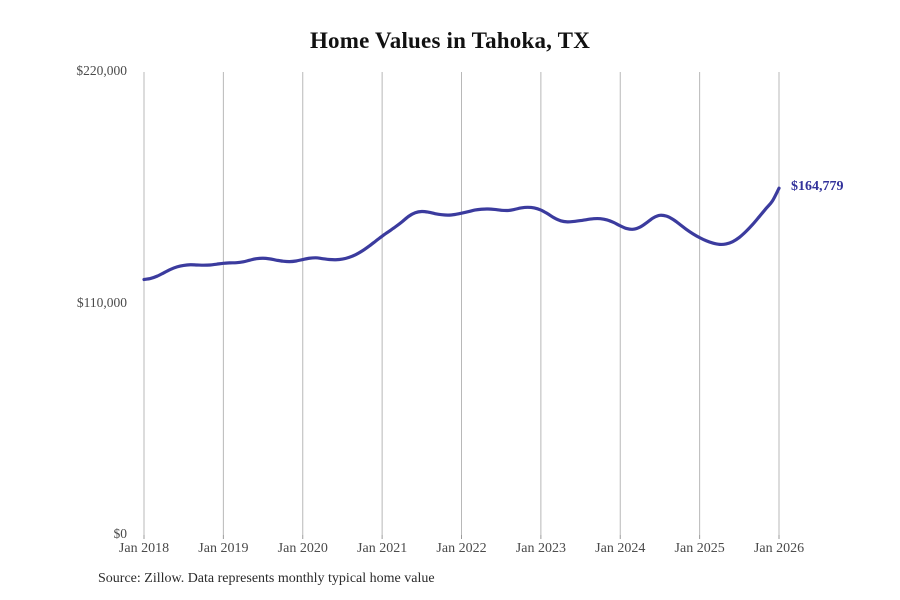  I want to click on home-value-line, so click(461, 234).